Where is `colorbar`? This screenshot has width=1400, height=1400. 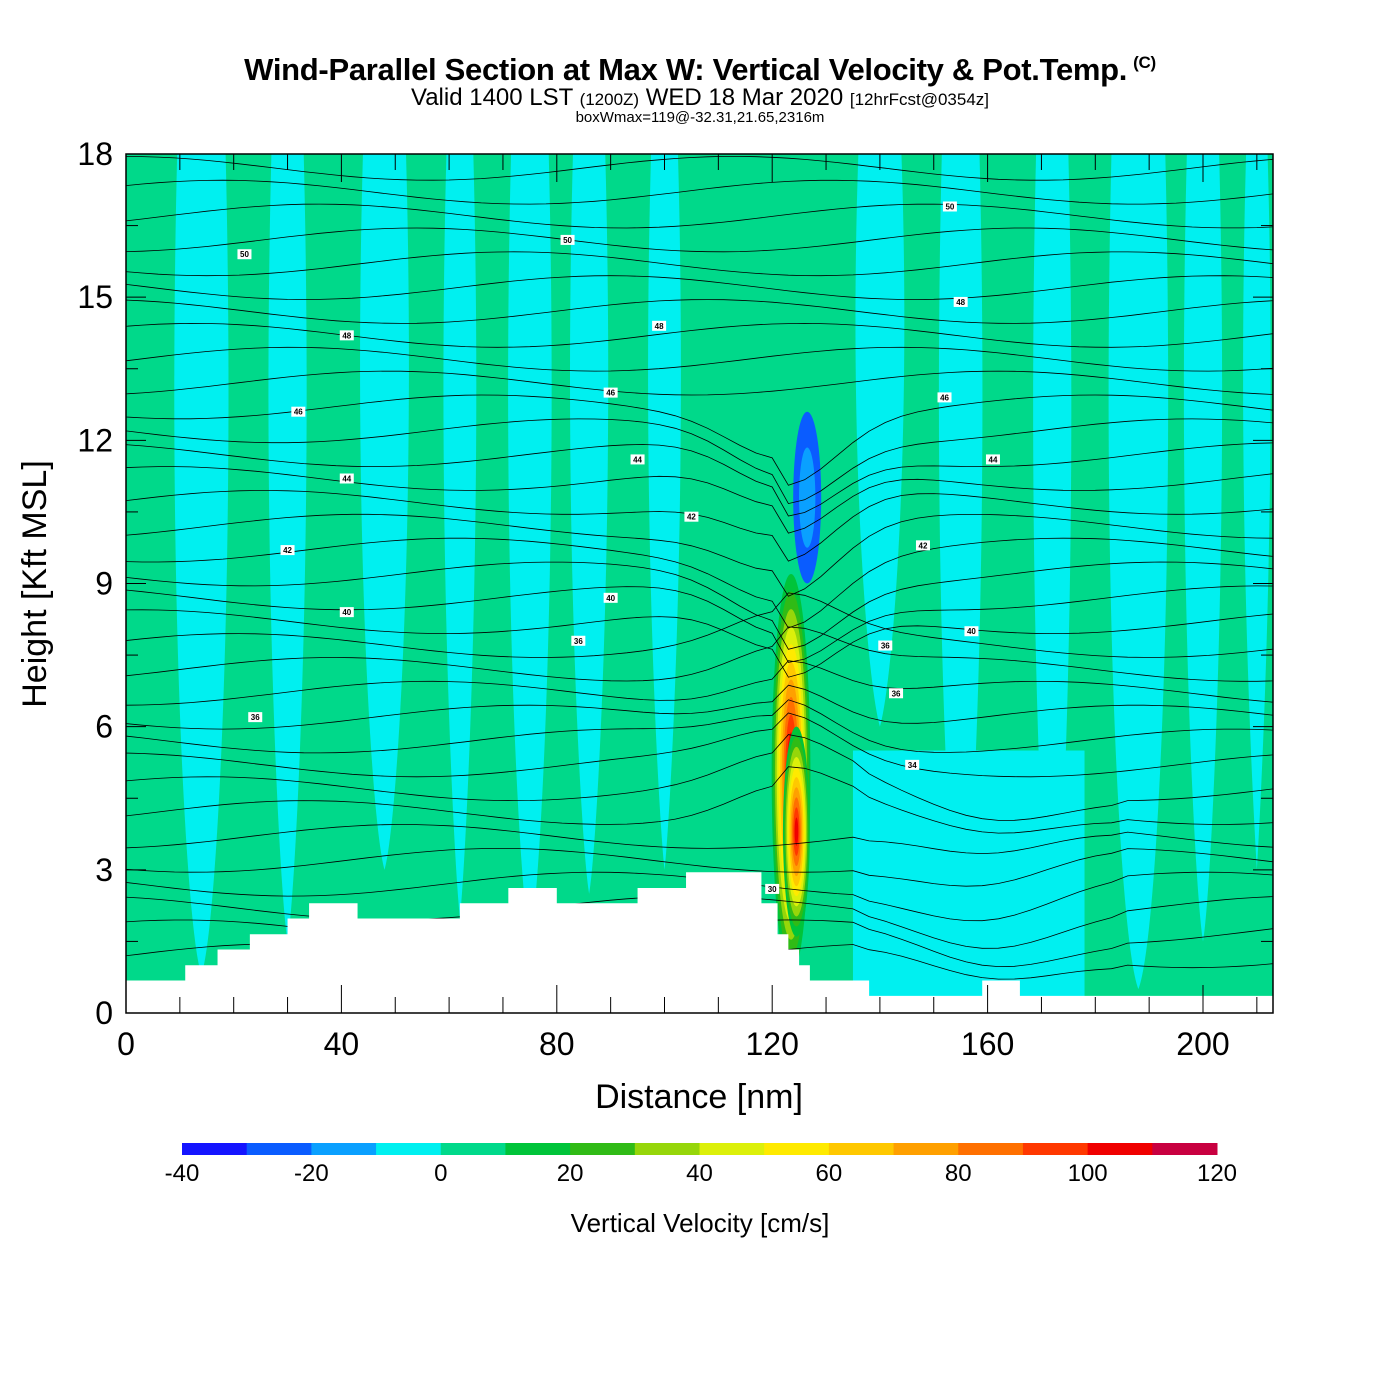
colorbar is located at coordinates (700, 1149).